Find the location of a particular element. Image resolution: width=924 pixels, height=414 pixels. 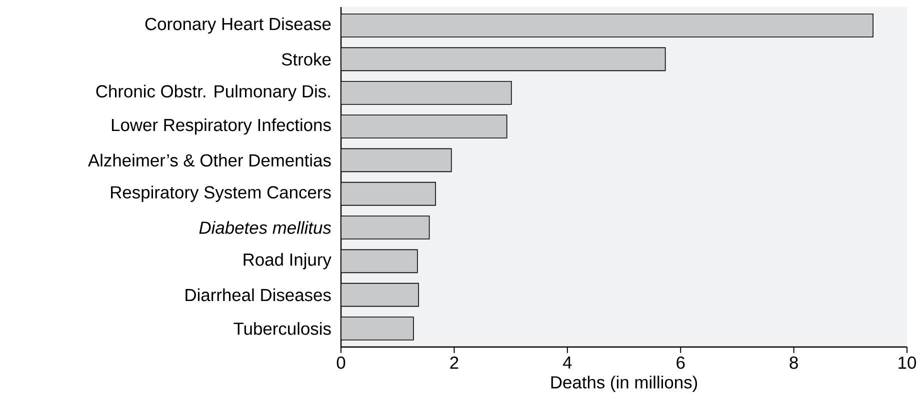

y-tick-label: Road Injury is located at coordinates (288, 261).